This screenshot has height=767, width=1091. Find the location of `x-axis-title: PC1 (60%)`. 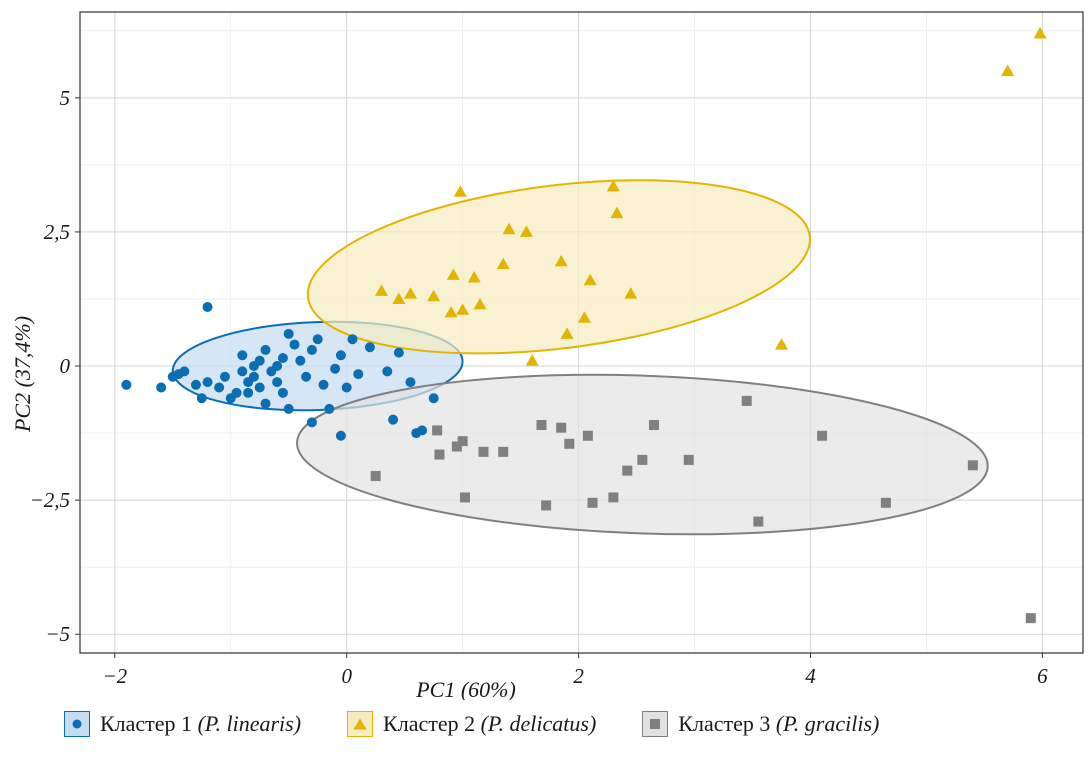

x-axis-title: PC1 (60%) is located at coordinates (465, 688).